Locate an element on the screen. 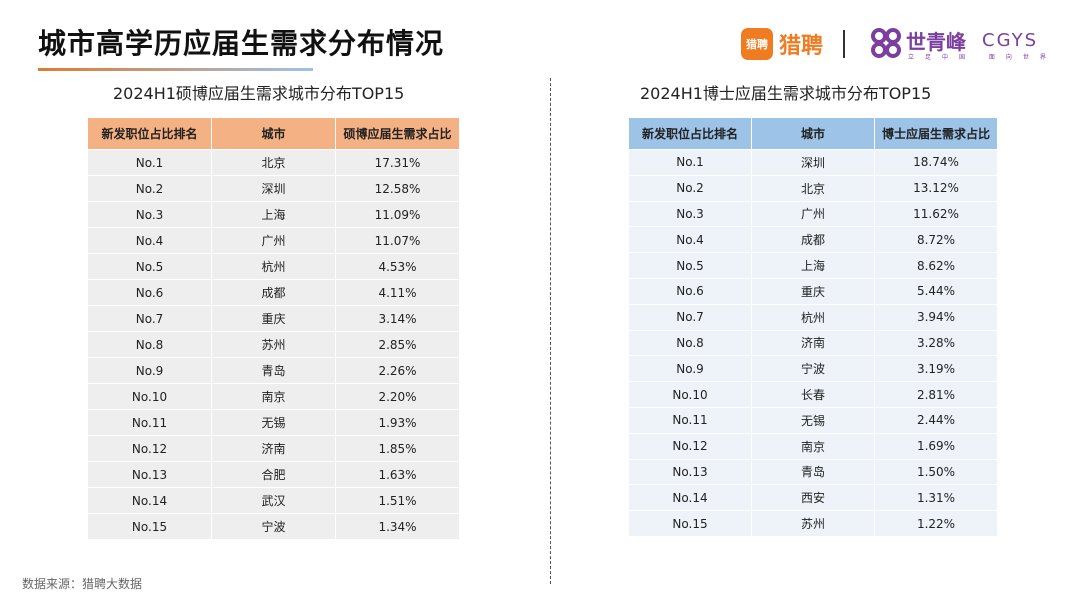 The height and width of the screenshot is (608, 1080). cell-share: 11.09% is located at coordinates (397, 214).